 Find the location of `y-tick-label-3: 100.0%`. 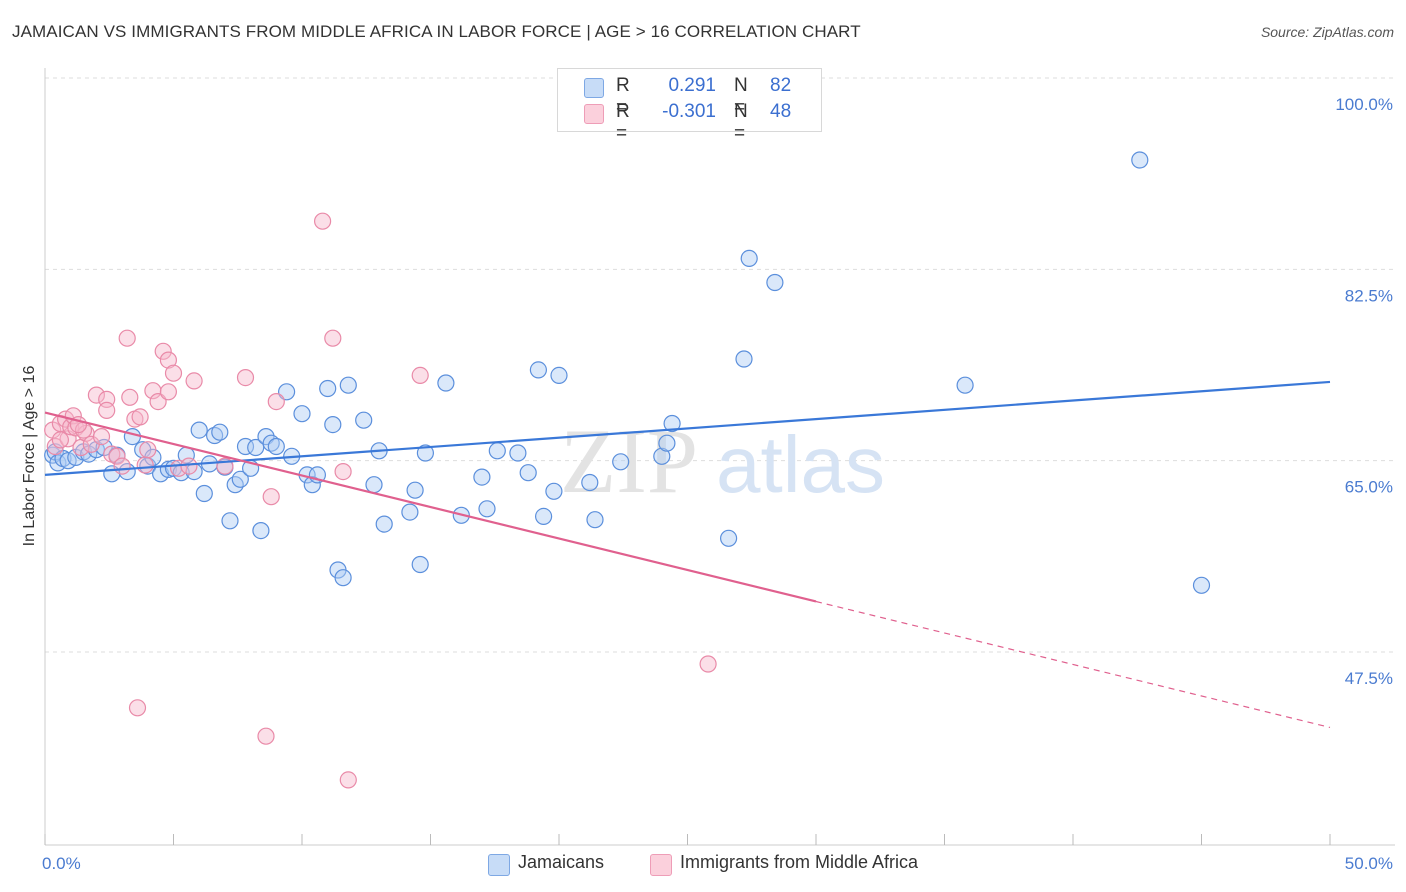

y-tick-label-3: 100.0% is located at coordinates (1364, 104).